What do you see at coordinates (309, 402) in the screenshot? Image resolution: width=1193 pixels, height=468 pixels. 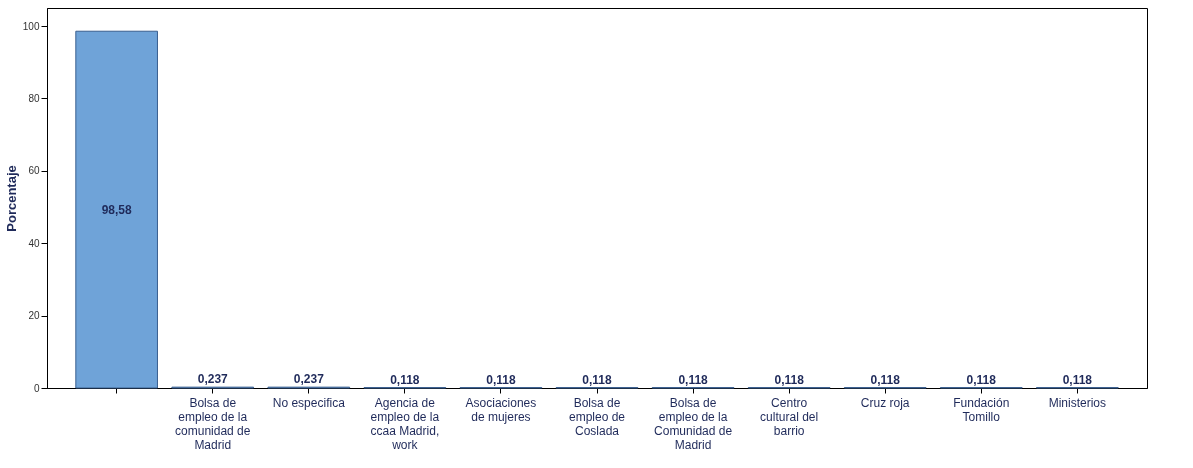 I see `x-tick-label: No especifica` at bounding box center [309, 402].